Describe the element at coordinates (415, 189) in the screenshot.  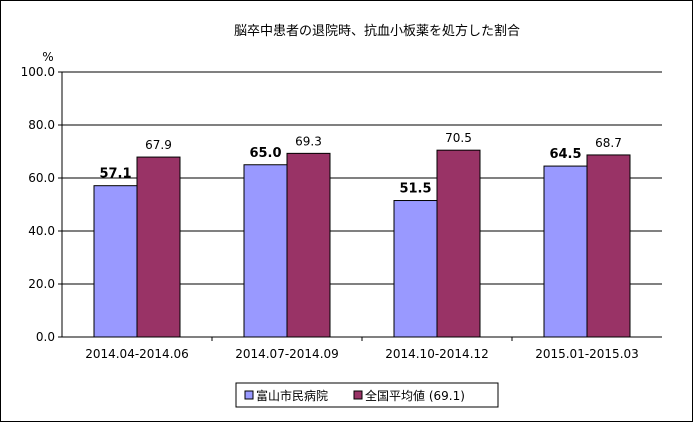
I see `data-label: 51.5` at that location.